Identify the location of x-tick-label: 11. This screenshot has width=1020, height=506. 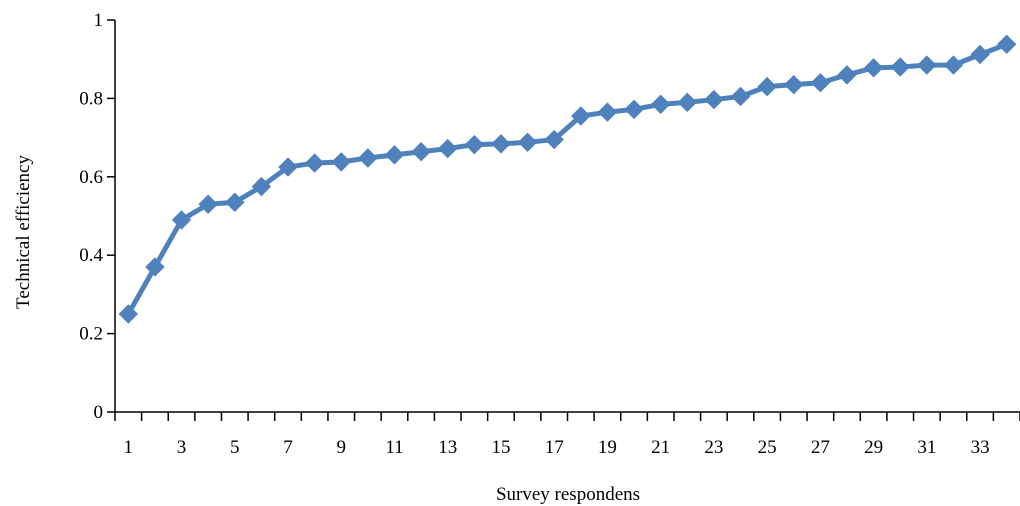
(394, 447).